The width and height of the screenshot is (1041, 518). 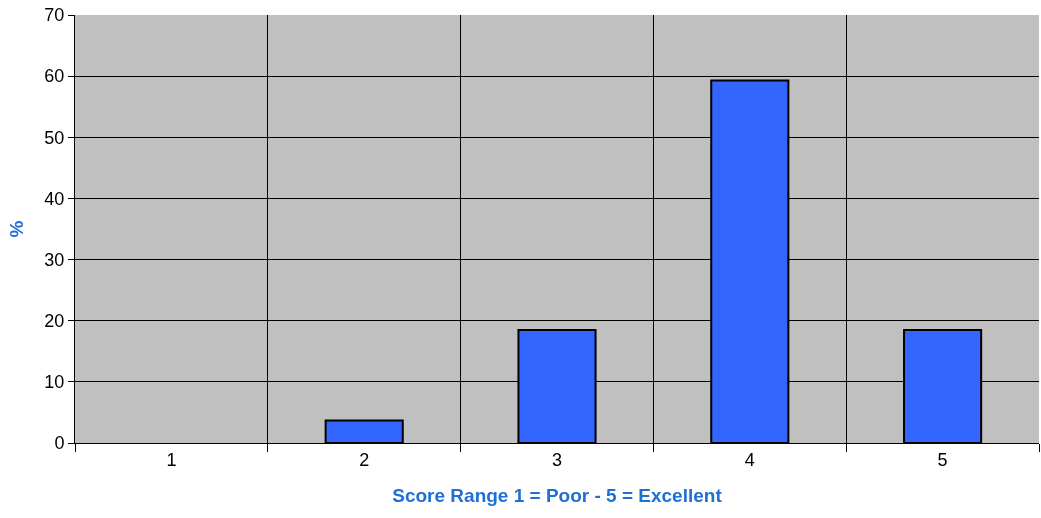 I want to click on x-axis-title: Score Range 1 = Poor - 5 = Excellent, so click(x=557, y=496).